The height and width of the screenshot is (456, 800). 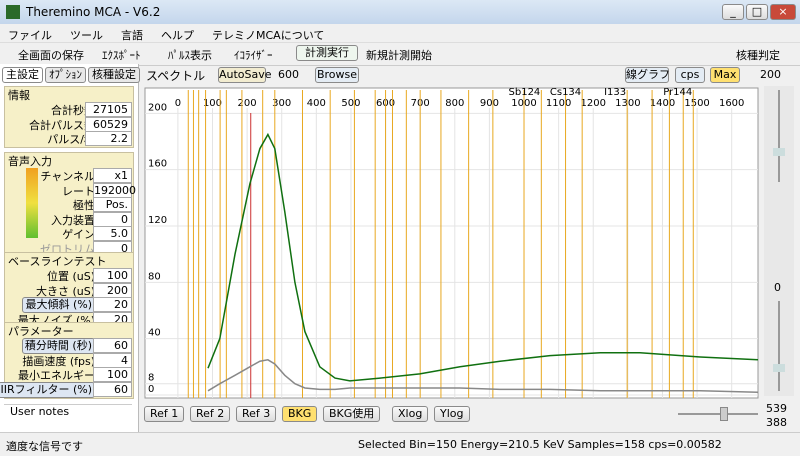 What do you see at coordinates (245, 75) in the screenshot?
I see `autosave-button: AutoSave` at bounding box center [245, 75].